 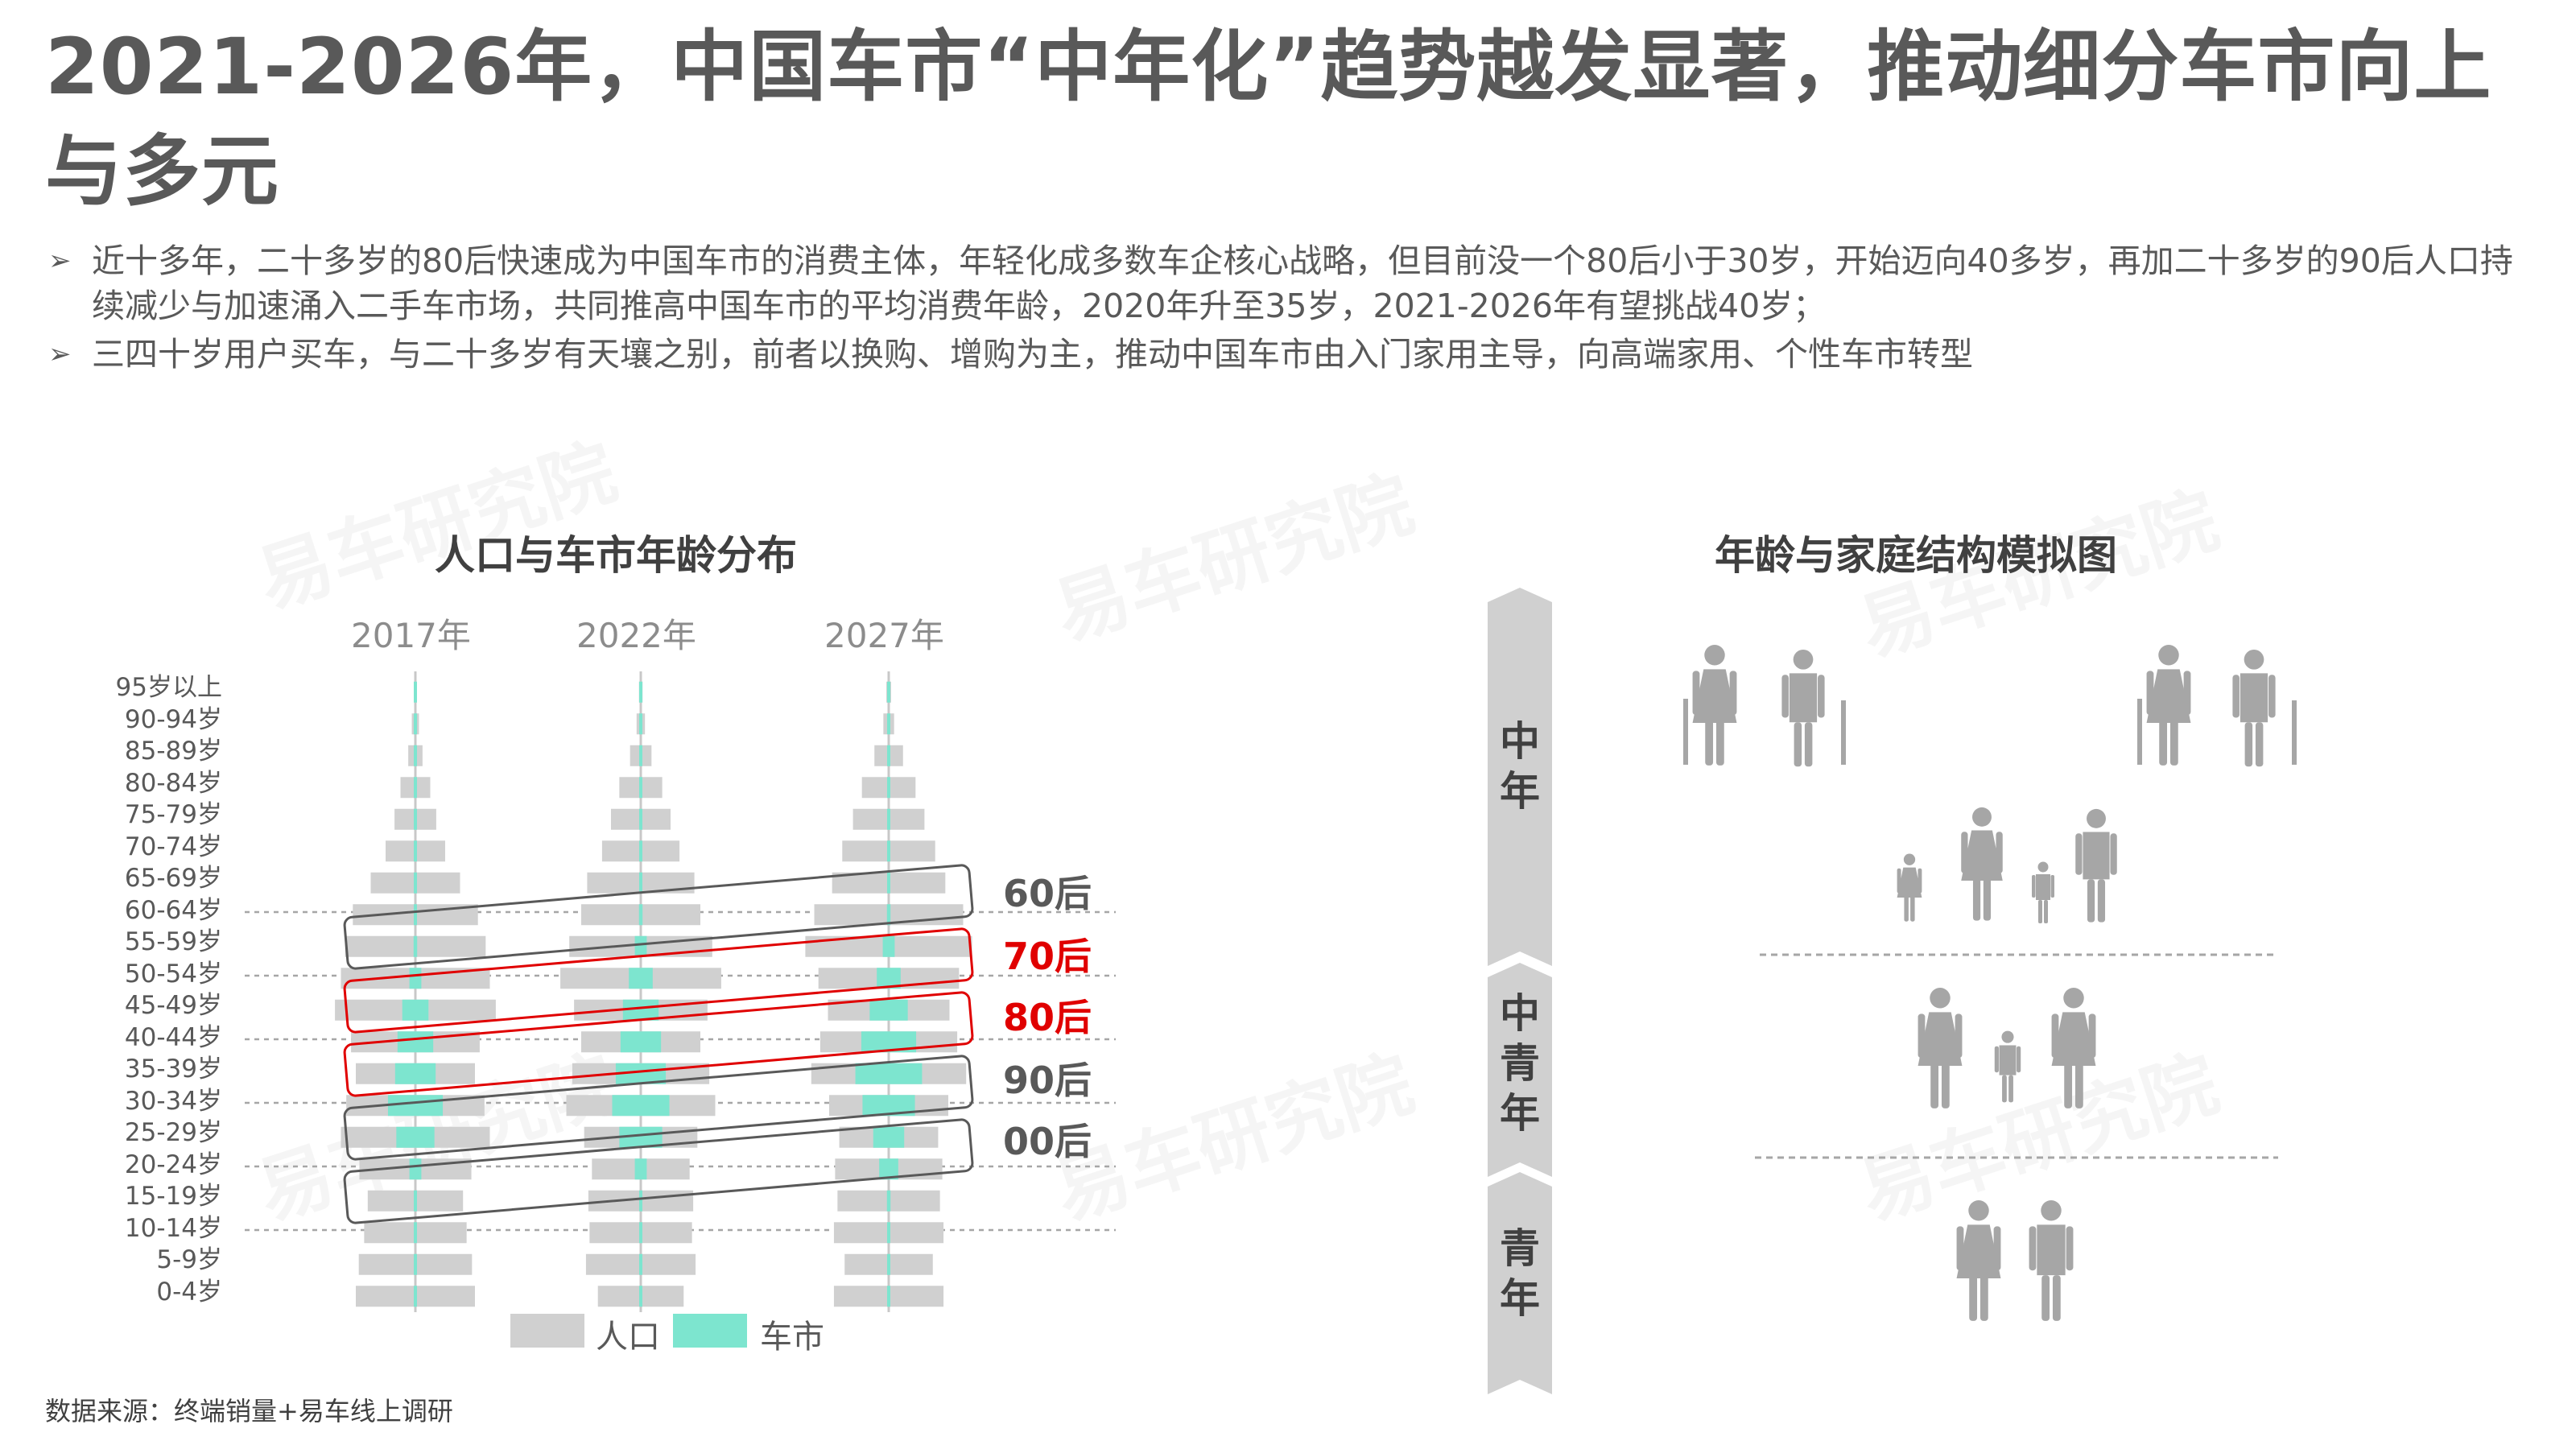 I want to click on legend-label-population: 人口, so click(x=628, y=1337).